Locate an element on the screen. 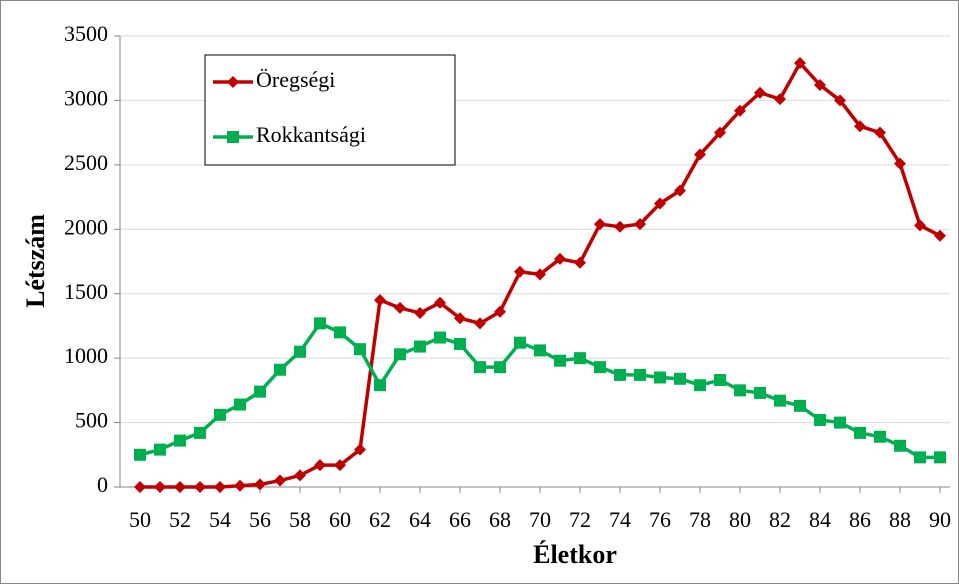 This screenshot has width=959, height=584. y-tick-label: 3000 is located at coordinates (86, 97).